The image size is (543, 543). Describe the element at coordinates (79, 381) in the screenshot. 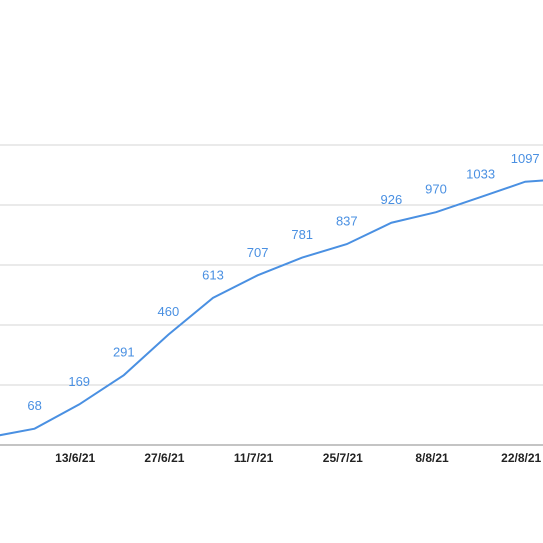

I see `value-label: 169` at that location.